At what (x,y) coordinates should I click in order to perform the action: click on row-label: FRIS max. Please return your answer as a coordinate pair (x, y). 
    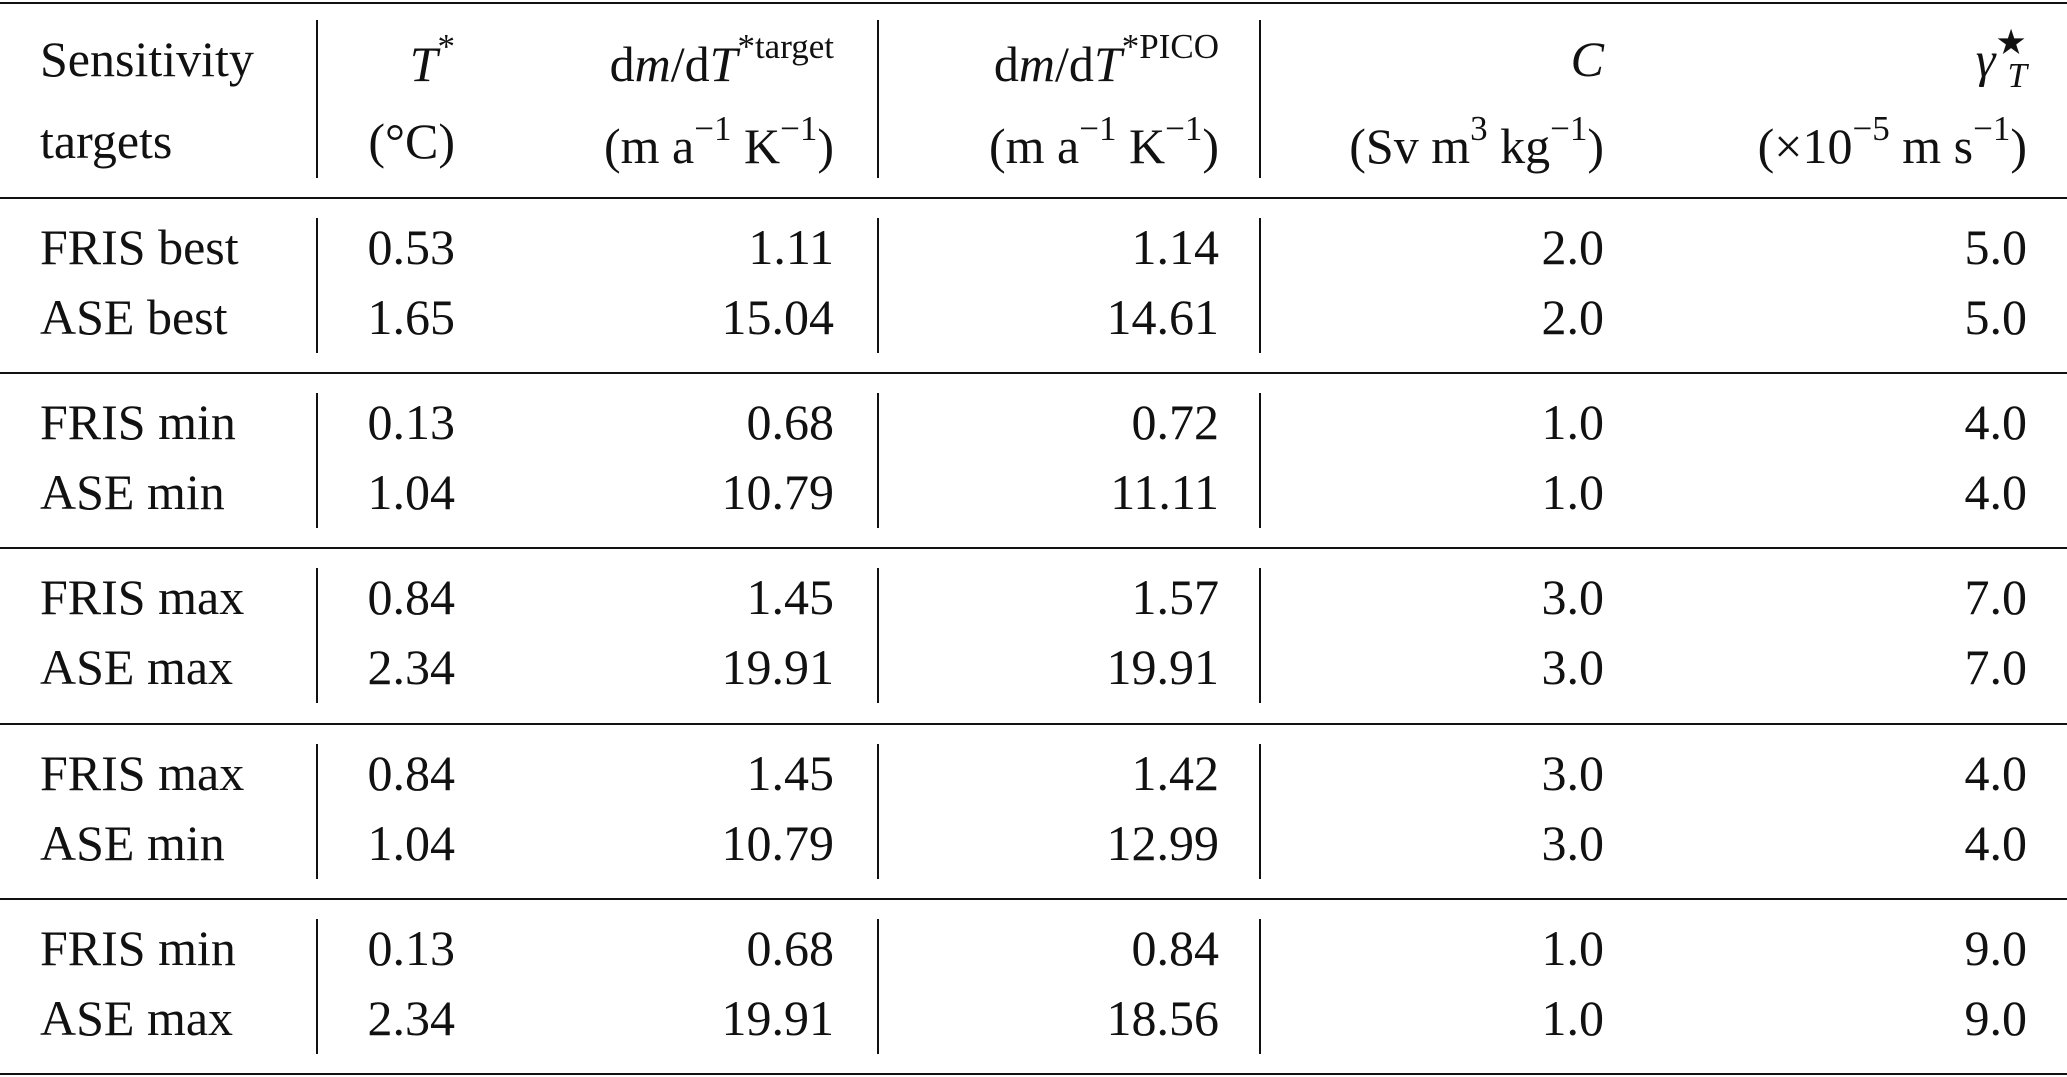
    Looking at the image, I should click on (142, 773).